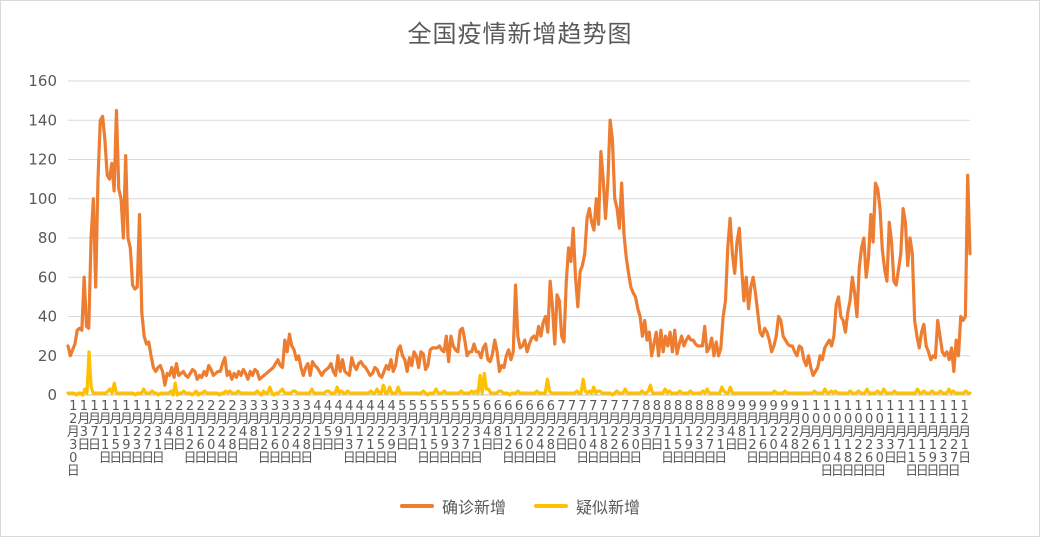  I want to click on legend-item-confirmed: 确诊新增, so click(452, 506).